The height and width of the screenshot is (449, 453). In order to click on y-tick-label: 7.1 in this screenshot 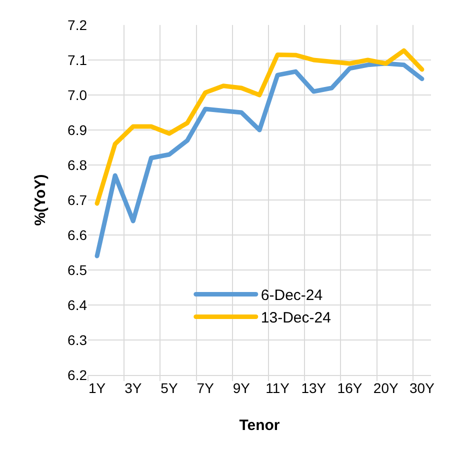, I will do `click(78, 60)`.